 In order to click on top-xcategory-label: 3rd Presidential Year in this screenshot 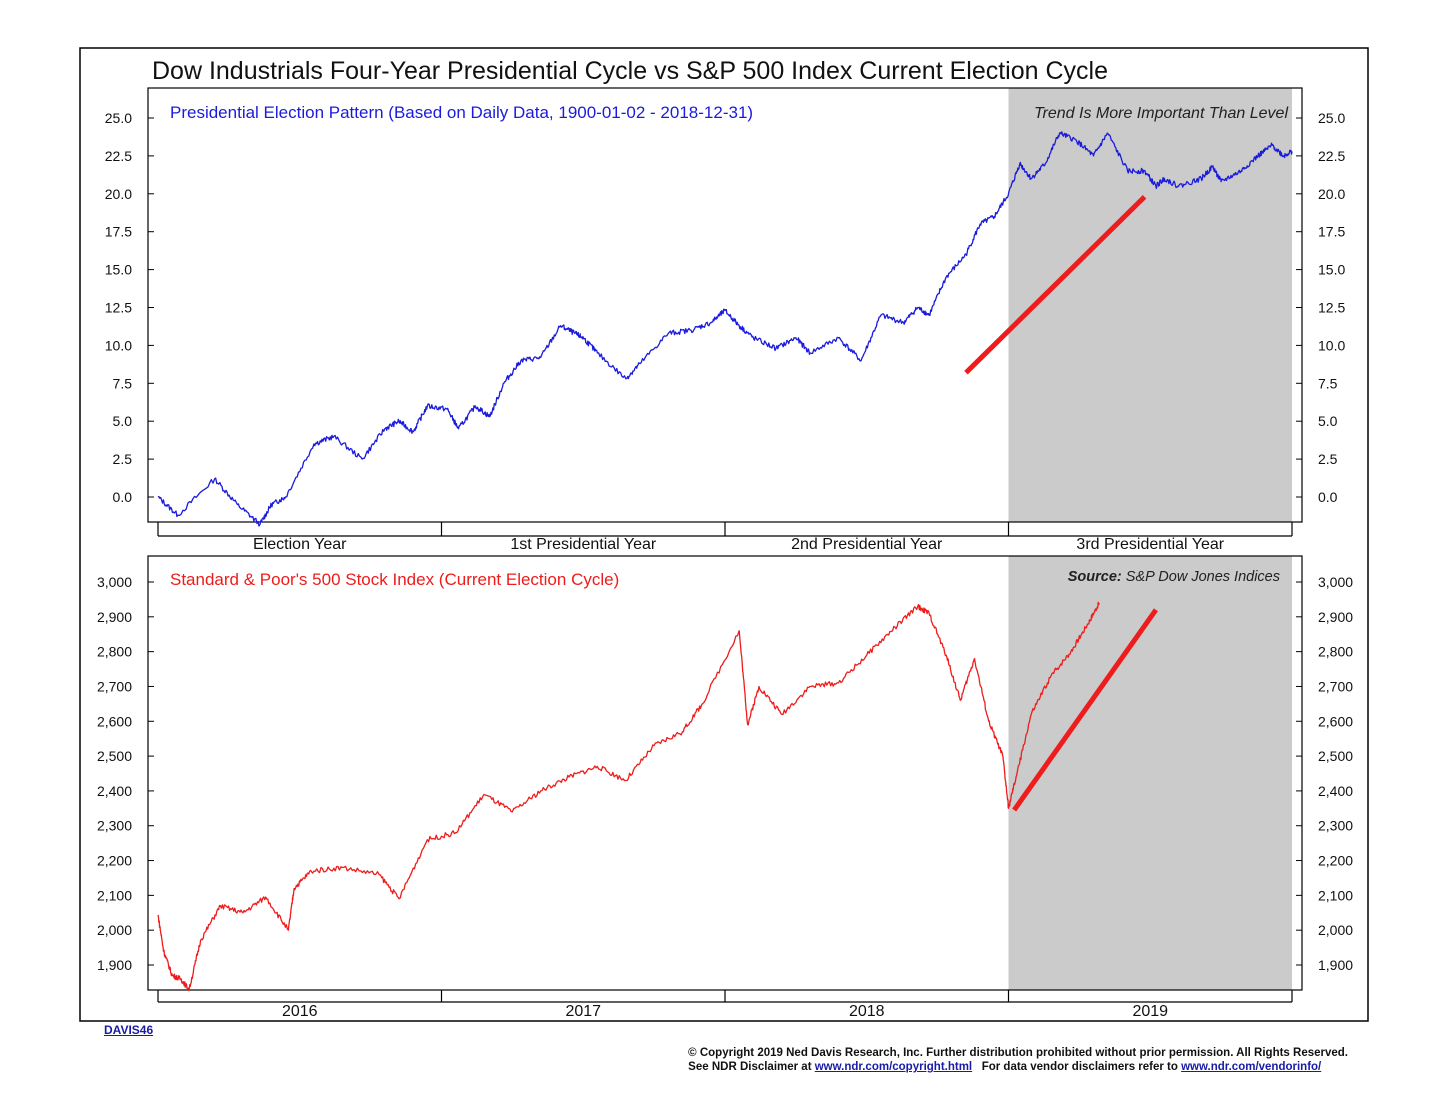, I will do `click(1150, 544)`.